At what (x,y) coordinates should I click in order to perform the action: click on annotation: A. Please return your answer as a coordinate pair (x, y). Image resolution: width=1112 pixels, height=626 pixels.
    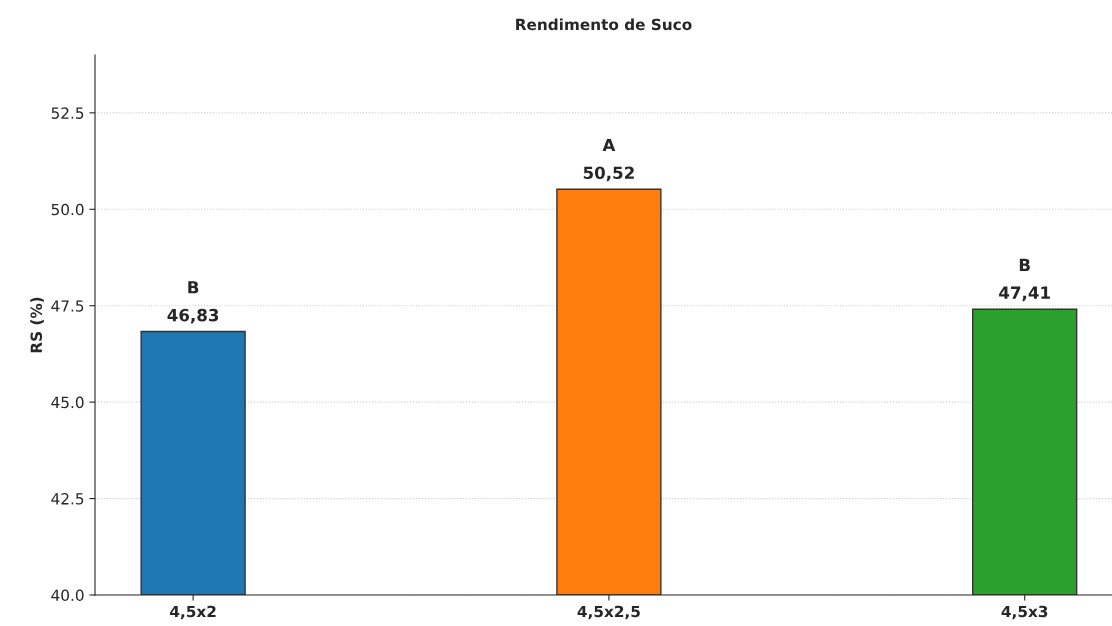
    Looking at the image, I should click on (609, 145).